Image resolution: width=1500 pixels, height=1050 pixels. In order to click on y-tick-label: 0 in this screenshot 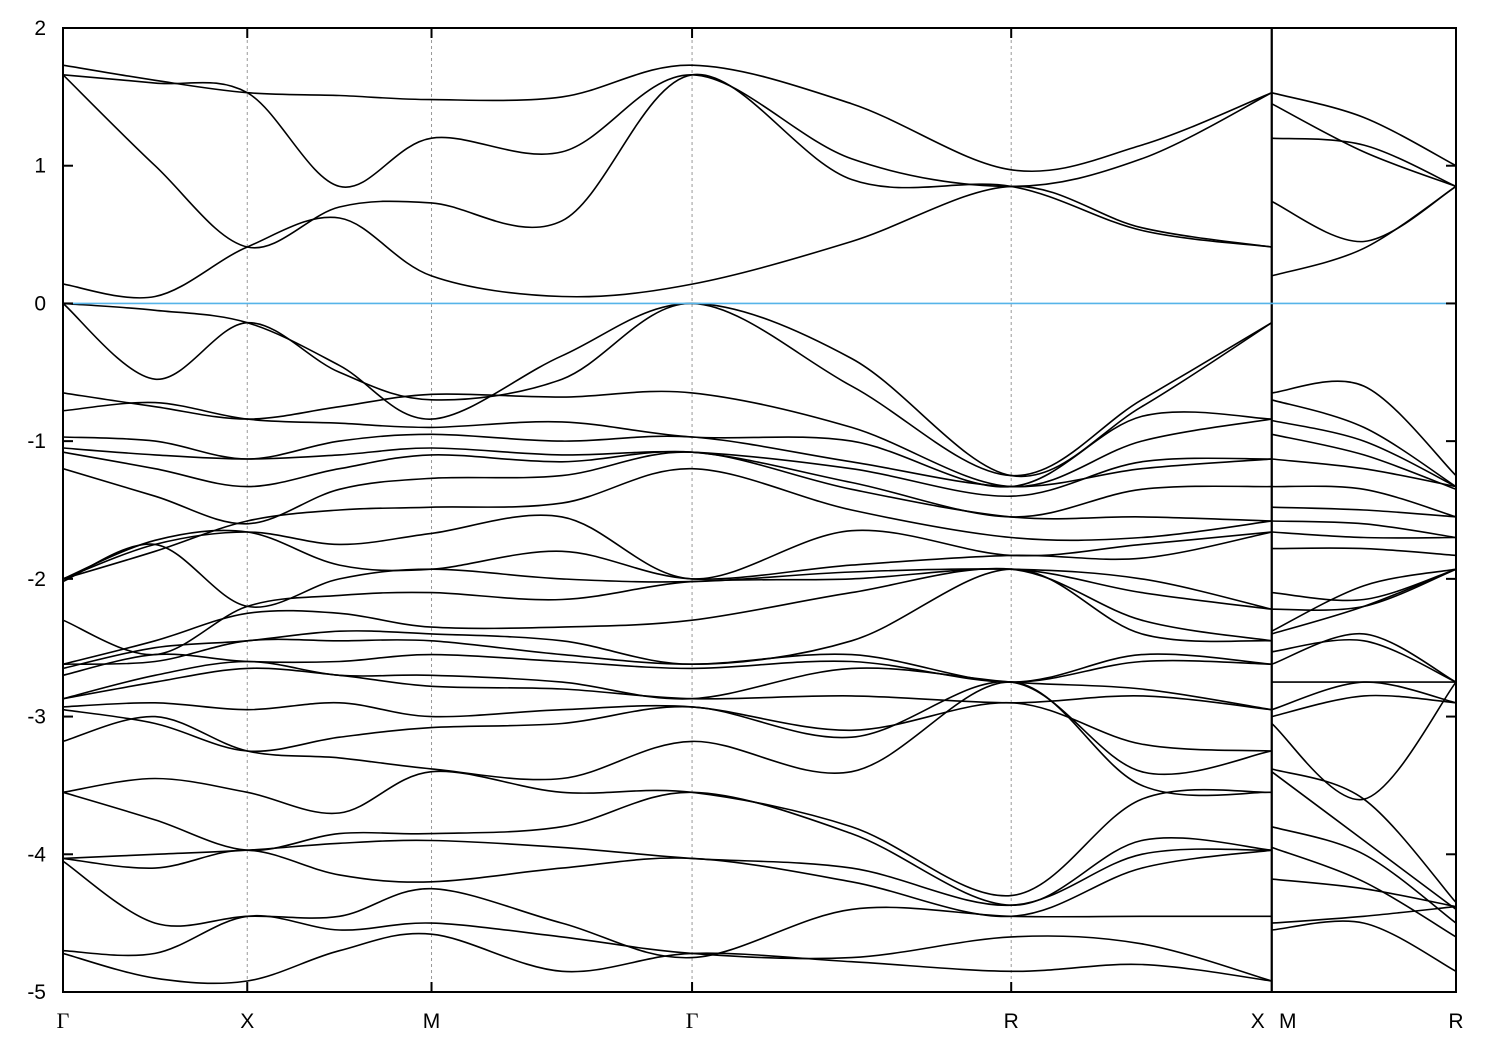, I will do `click(40, 303)`.